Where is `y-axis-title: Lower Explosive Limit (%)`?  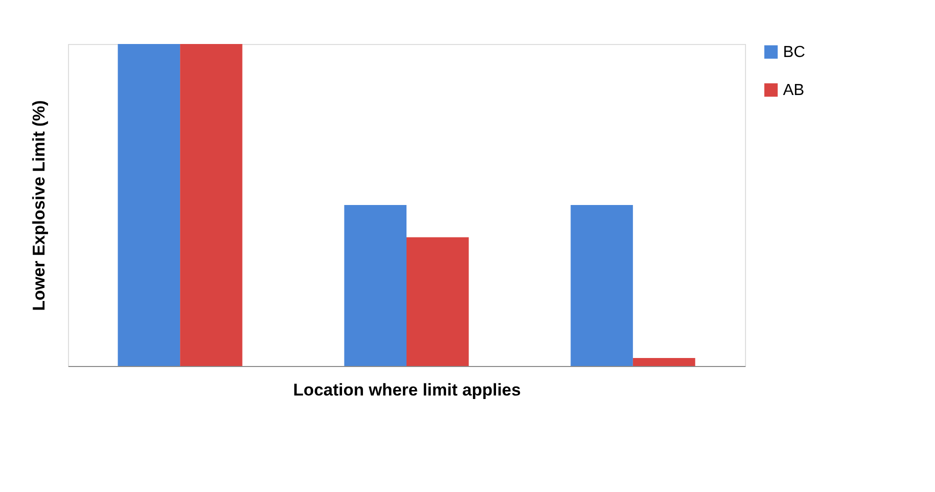 y-axis-title: Lower Explosive Limit (%) is located at coordinates (39, 205).